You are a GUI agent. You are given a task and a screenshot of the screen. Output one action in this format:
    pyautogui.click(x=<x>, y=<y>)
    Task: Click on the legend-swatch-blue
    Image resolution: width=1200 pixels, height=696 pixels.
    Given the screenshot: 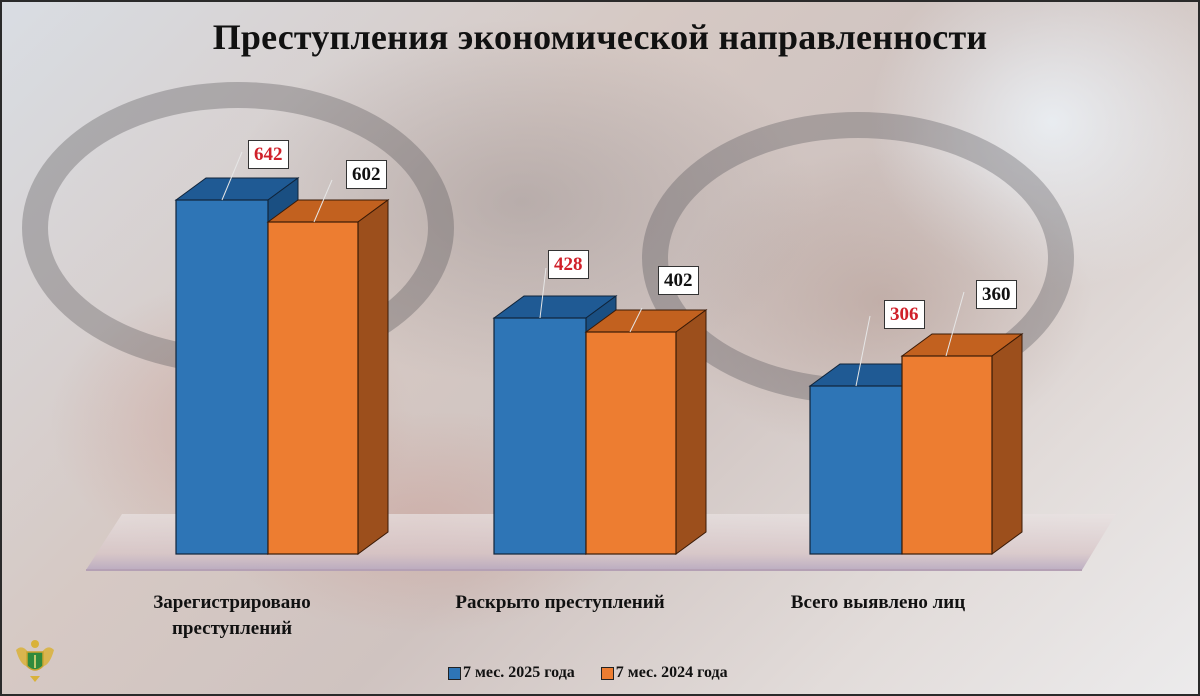 What is the action you would take?
    pyautogui.click(x=454, y=673)
    